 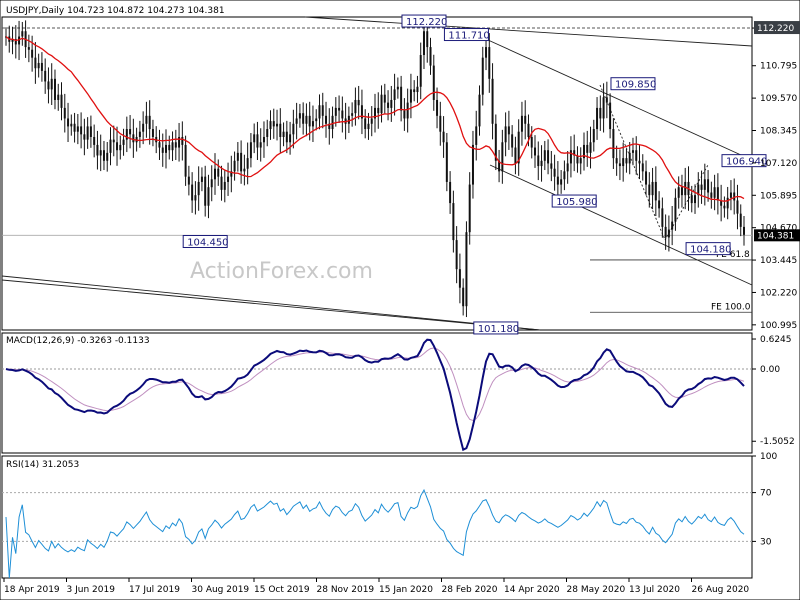 I want to click on fib-level-label: FE 100.0, so click(x=731, y=307).